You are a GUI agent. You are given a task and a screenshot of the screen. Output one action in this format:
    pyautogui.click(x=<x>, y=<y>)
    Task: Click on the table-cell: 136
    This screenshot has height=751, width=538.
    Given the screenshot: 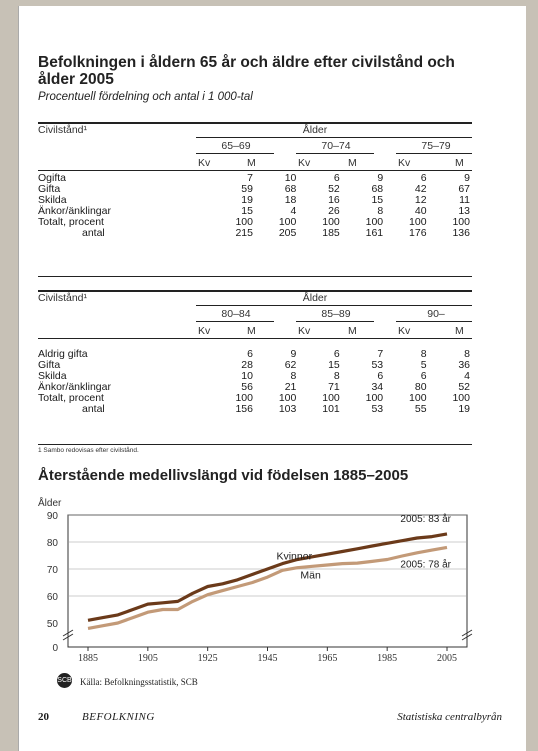 What is the action you would take?
    pyautogui.click(x=461, y=233)
    